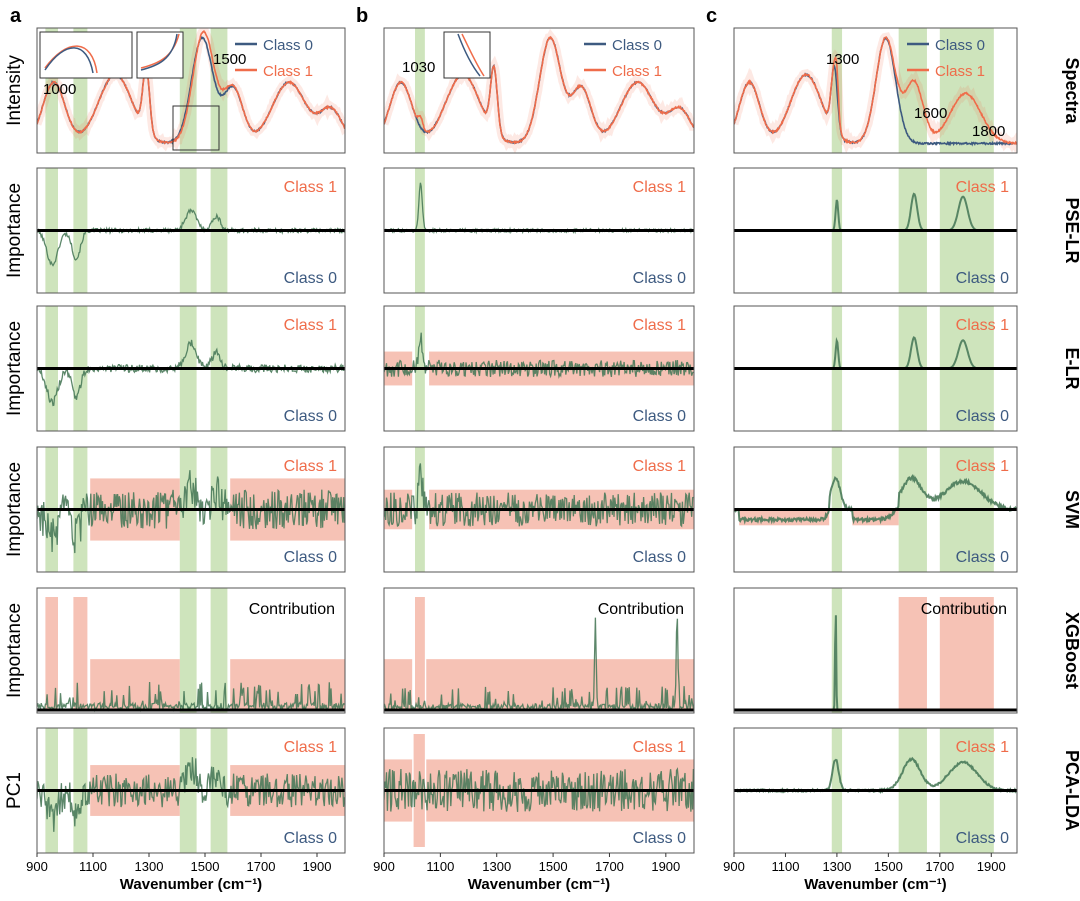 This screenshot has width=1080, height=901. Describe the element at coordinates (1071, 790) in the screenshot. I see `row-method-label: PCA-LDA` at that location.